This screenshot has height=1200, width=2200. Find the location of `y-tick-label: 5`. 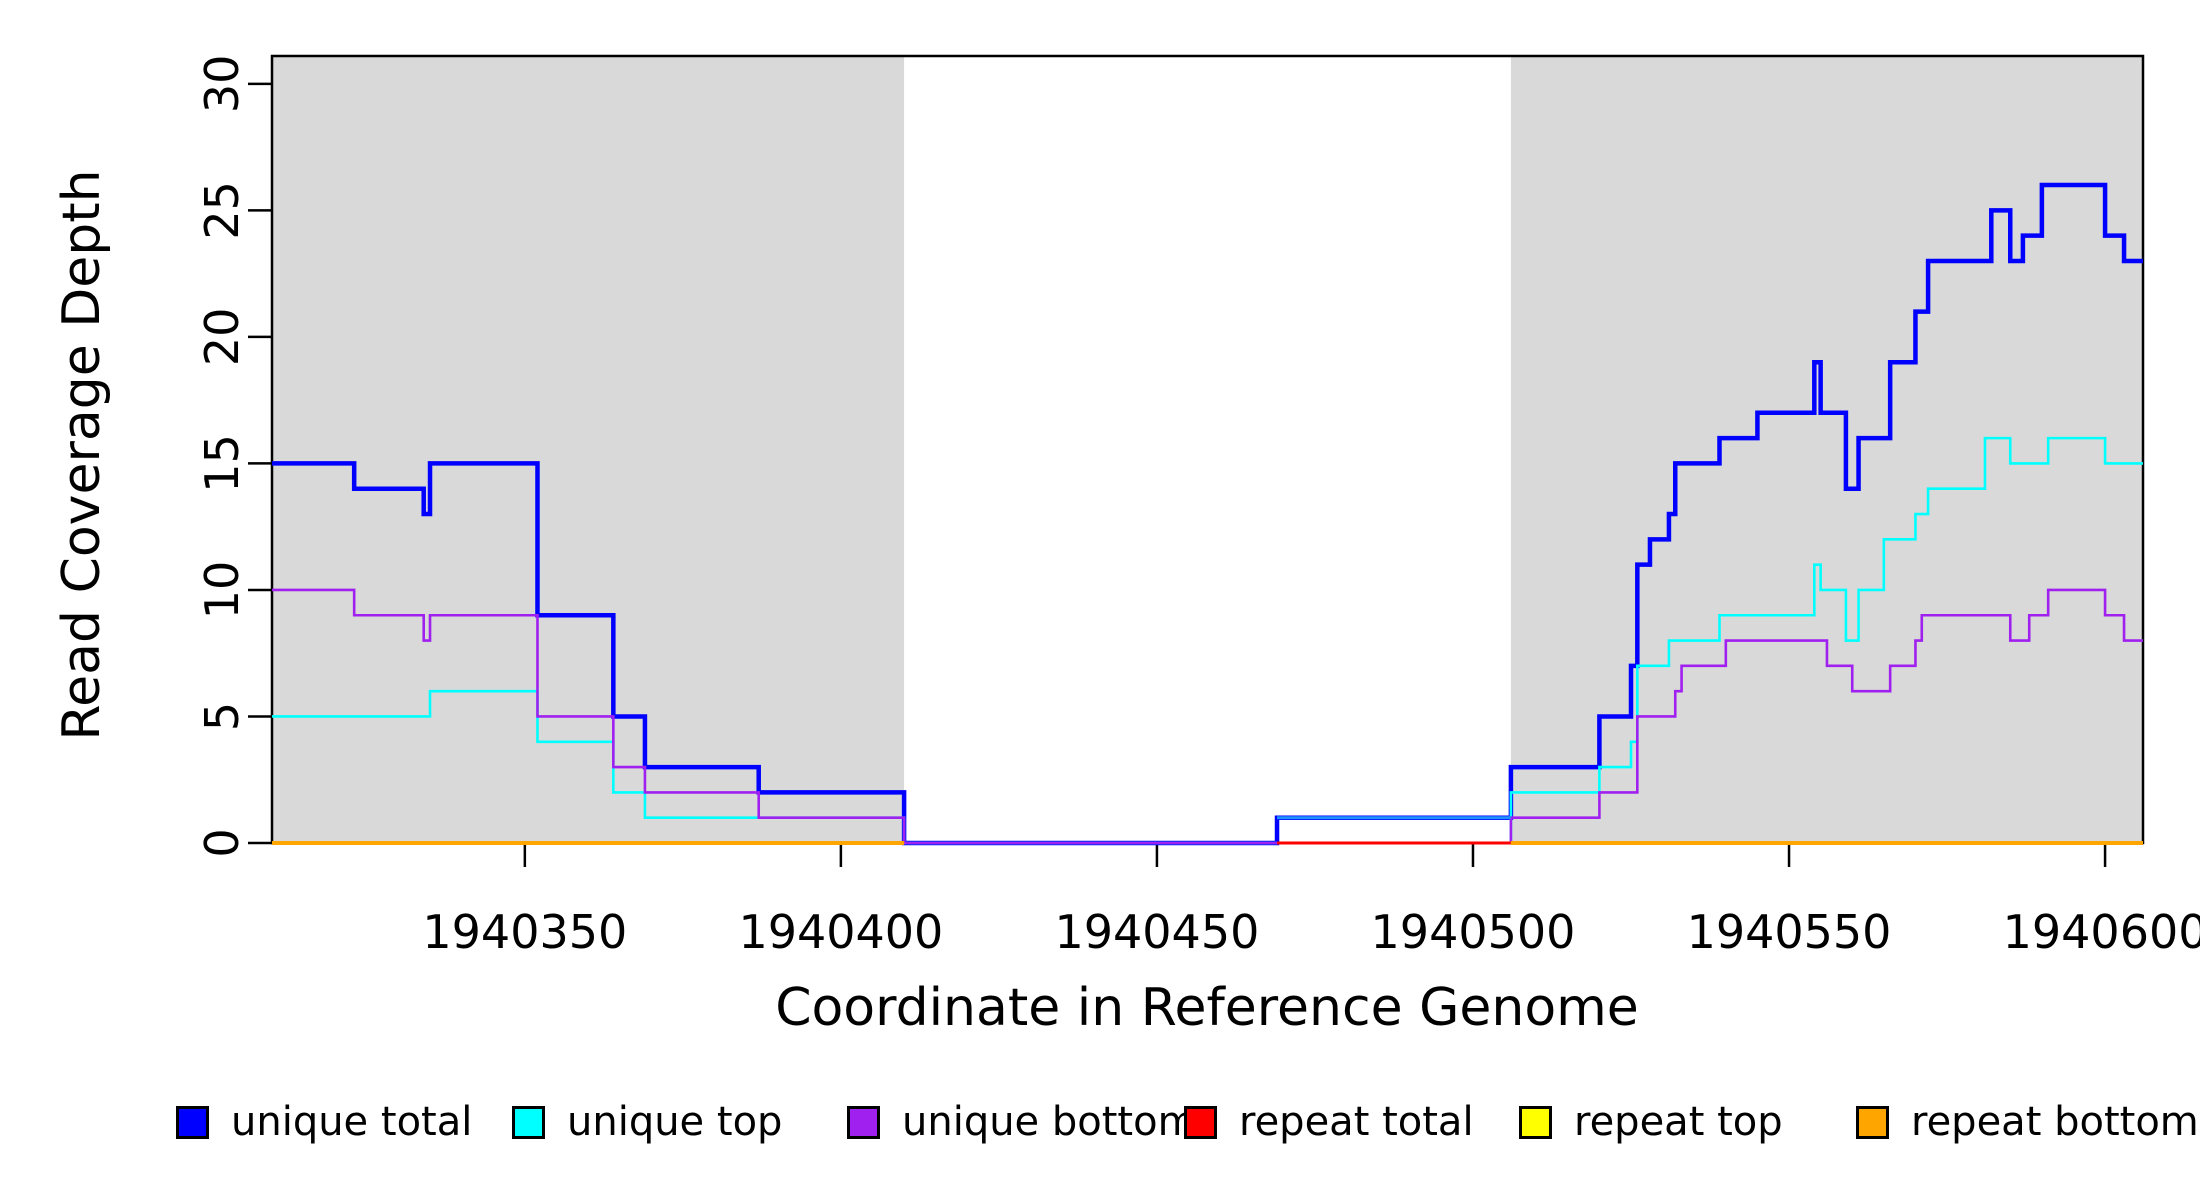

y-tick-label: 5 is located at coordinates (222, 716).